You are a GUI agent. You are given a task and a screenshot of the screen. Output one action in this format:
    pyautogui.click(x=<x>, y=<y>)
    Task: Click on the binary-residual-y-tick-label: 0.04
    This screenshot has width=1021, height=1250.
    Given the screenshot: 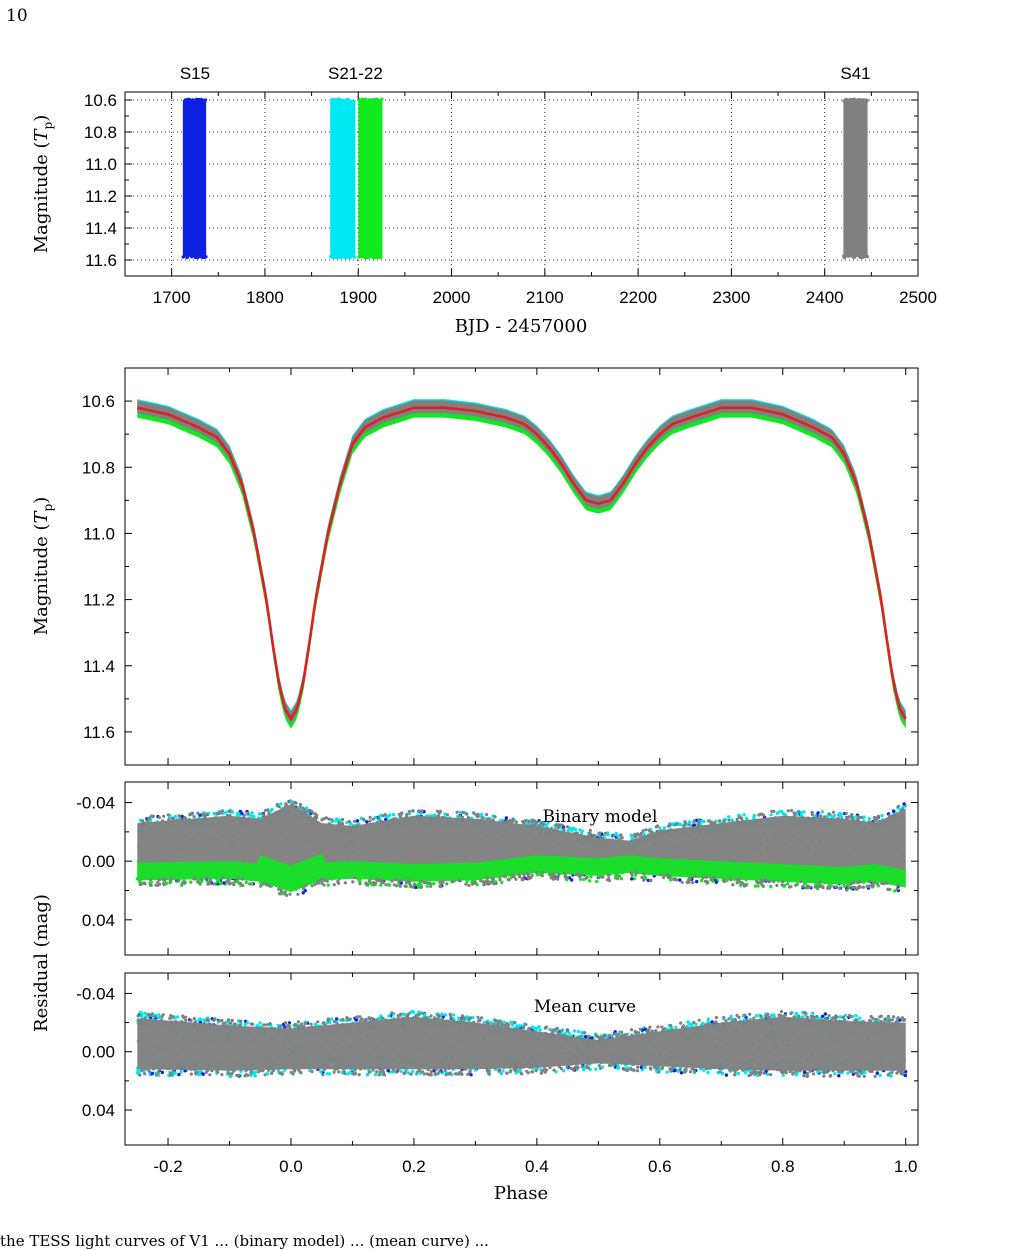 What is the action you would take?
    pyautogui.click(x=98, y=920)
    